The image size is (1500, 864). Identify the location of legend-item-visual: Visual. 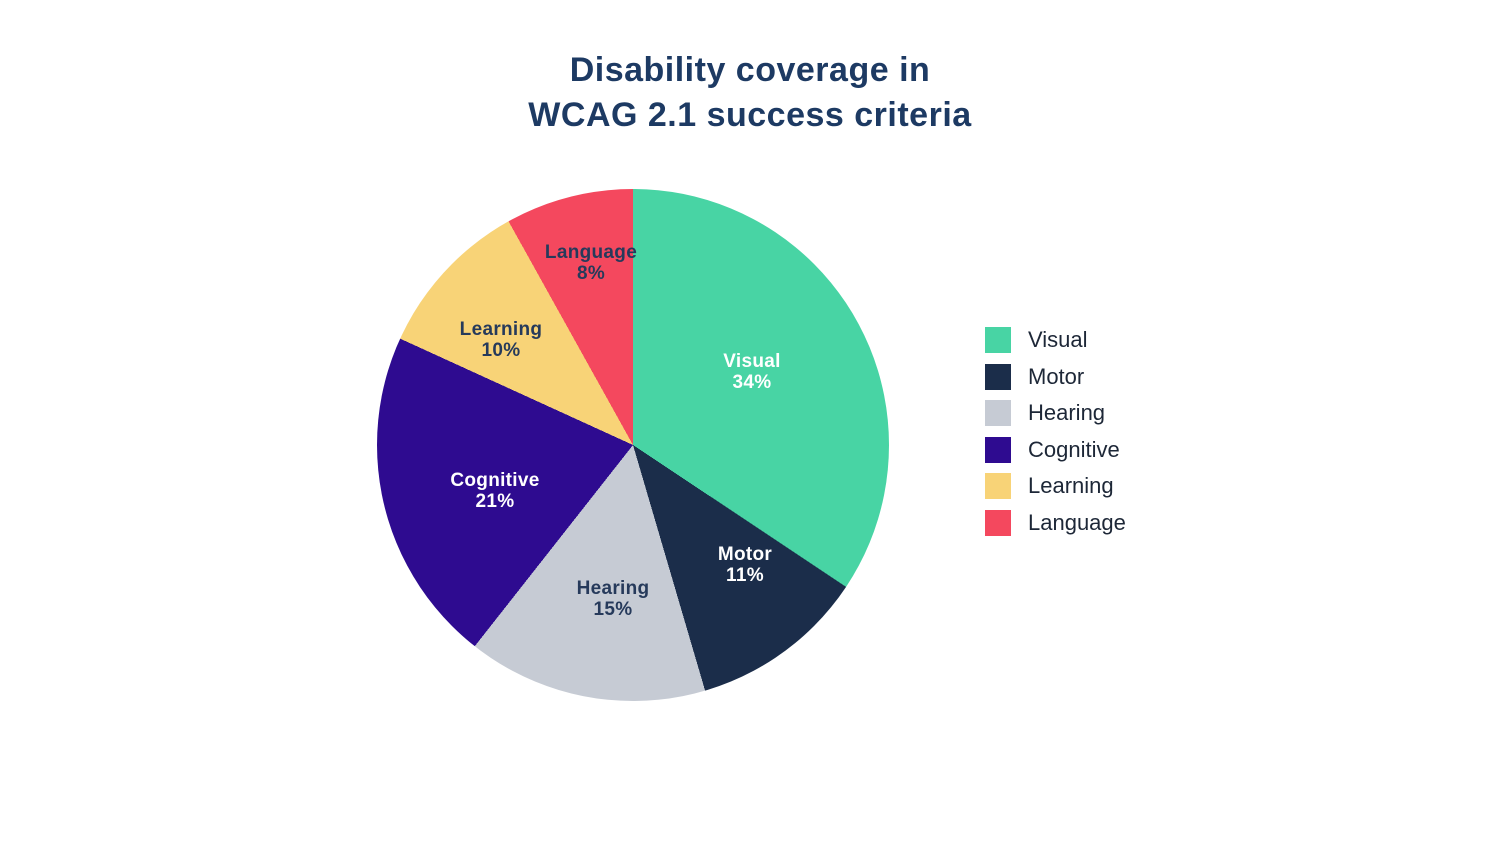
(1055, 340).